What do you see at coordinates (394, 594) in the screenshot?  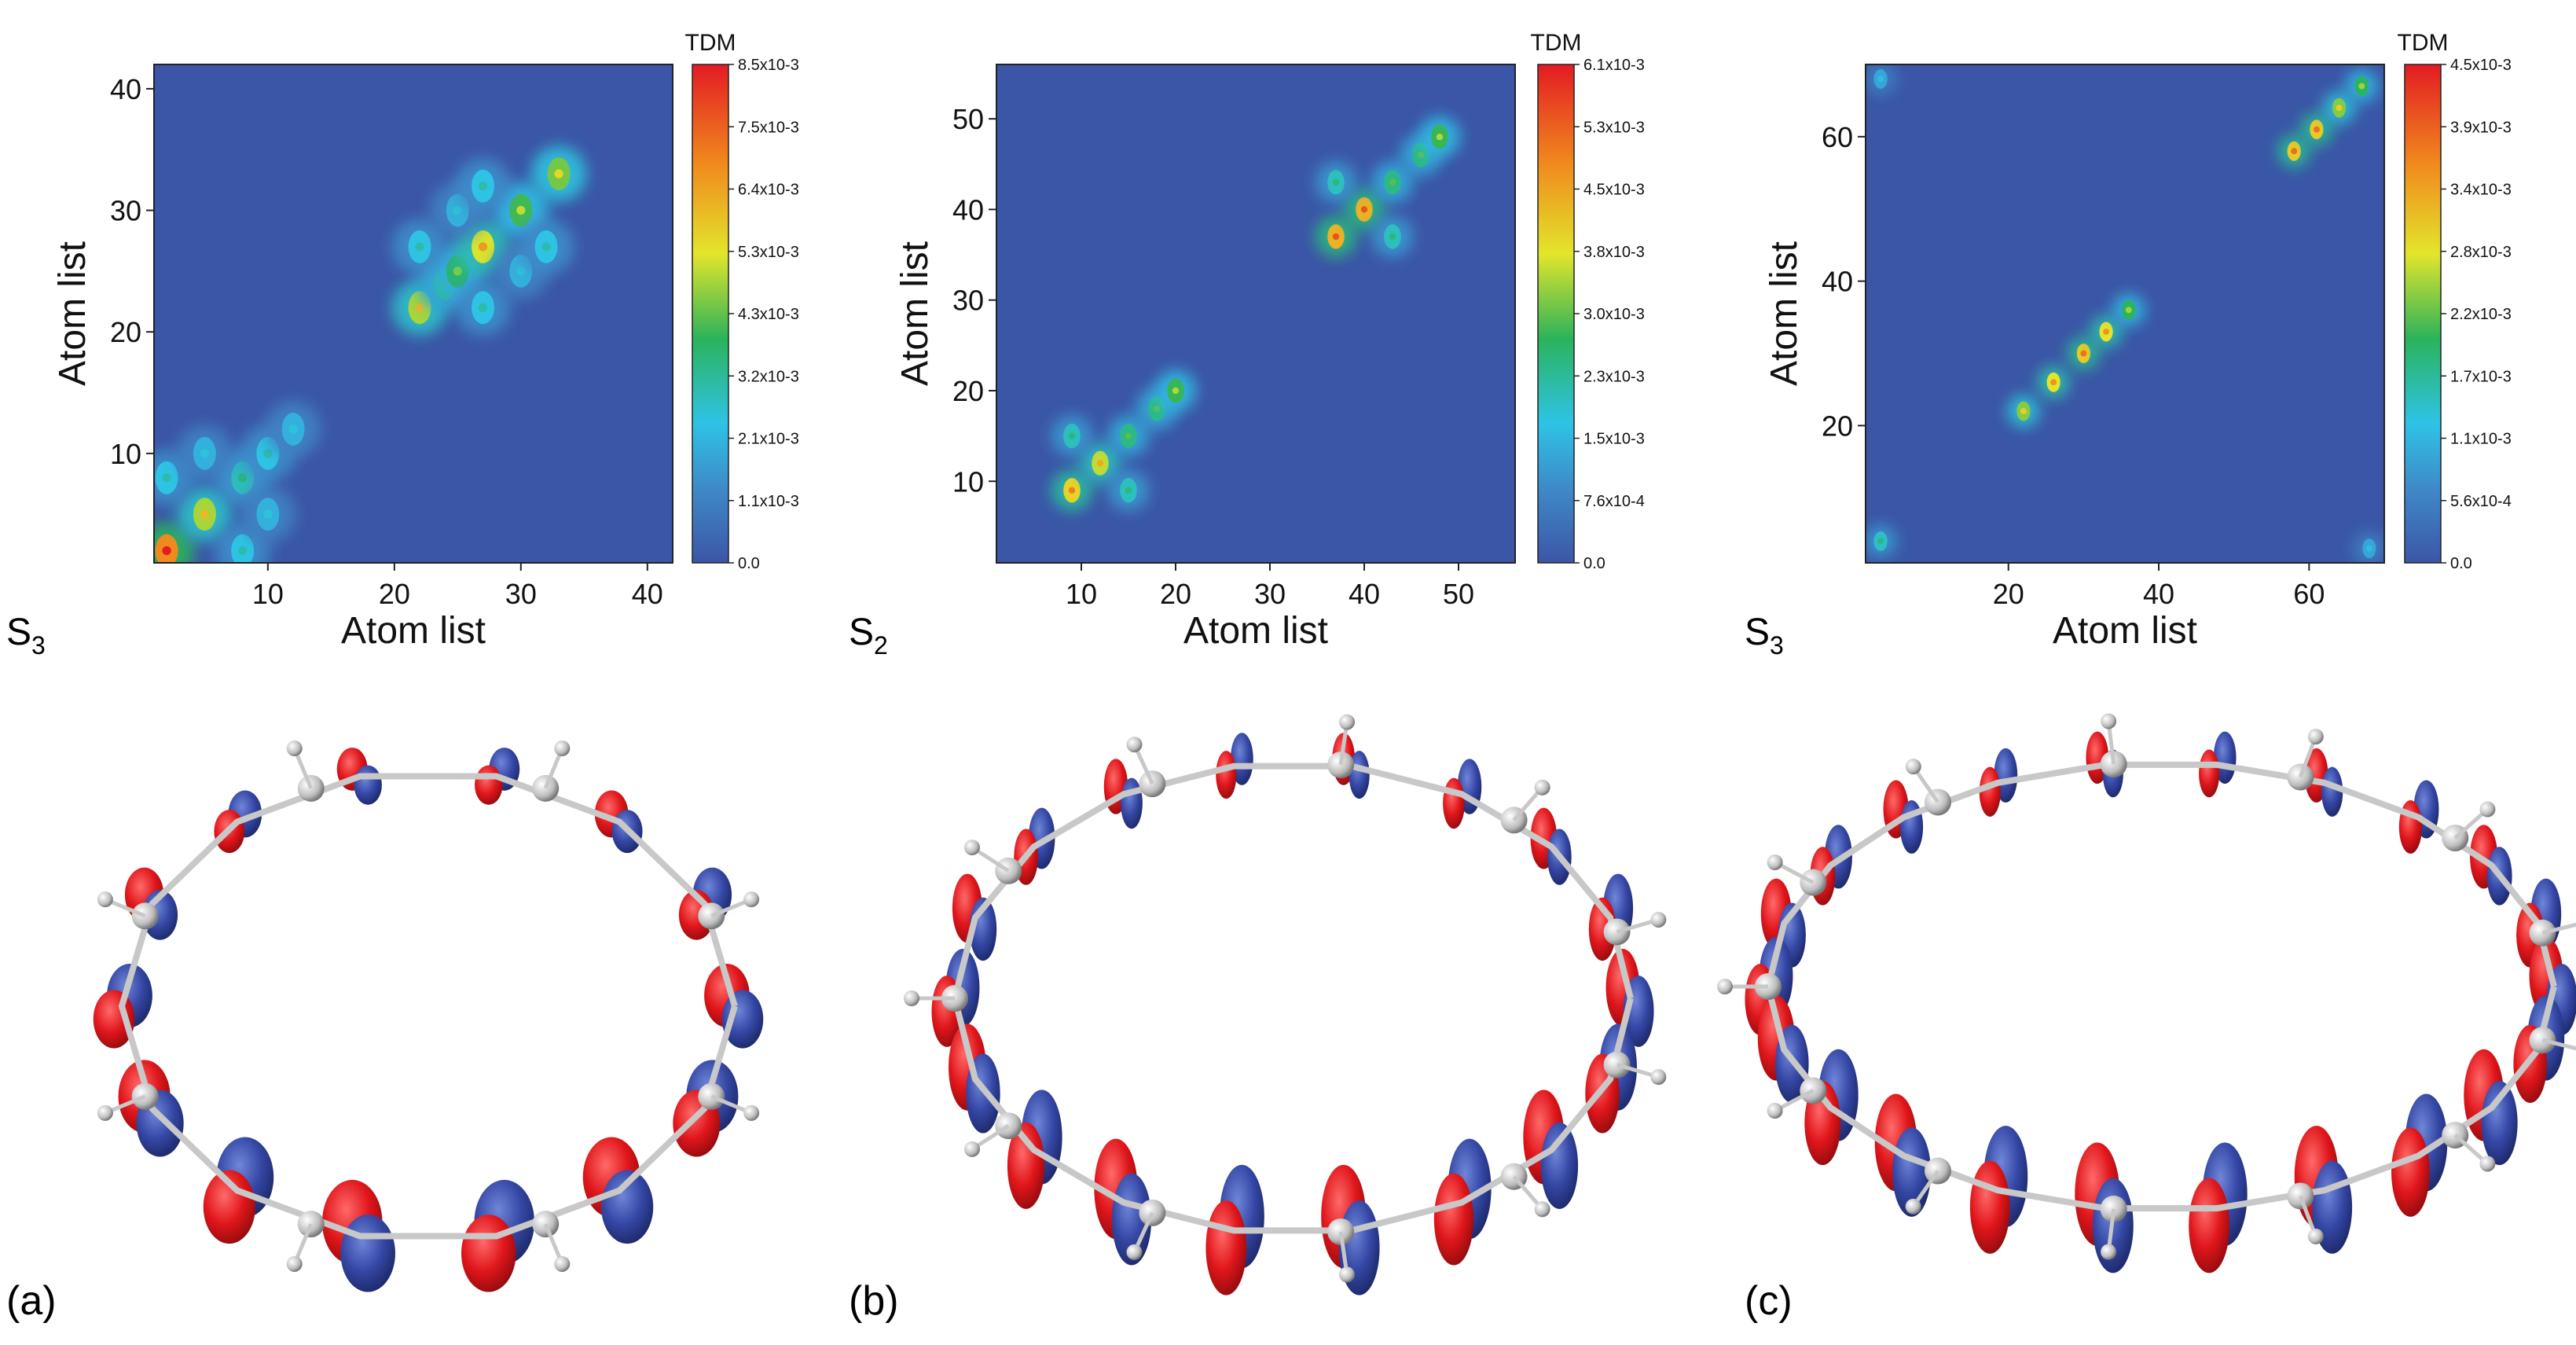 I see `x-tick-label: 20` at bounding box center [394, 594].